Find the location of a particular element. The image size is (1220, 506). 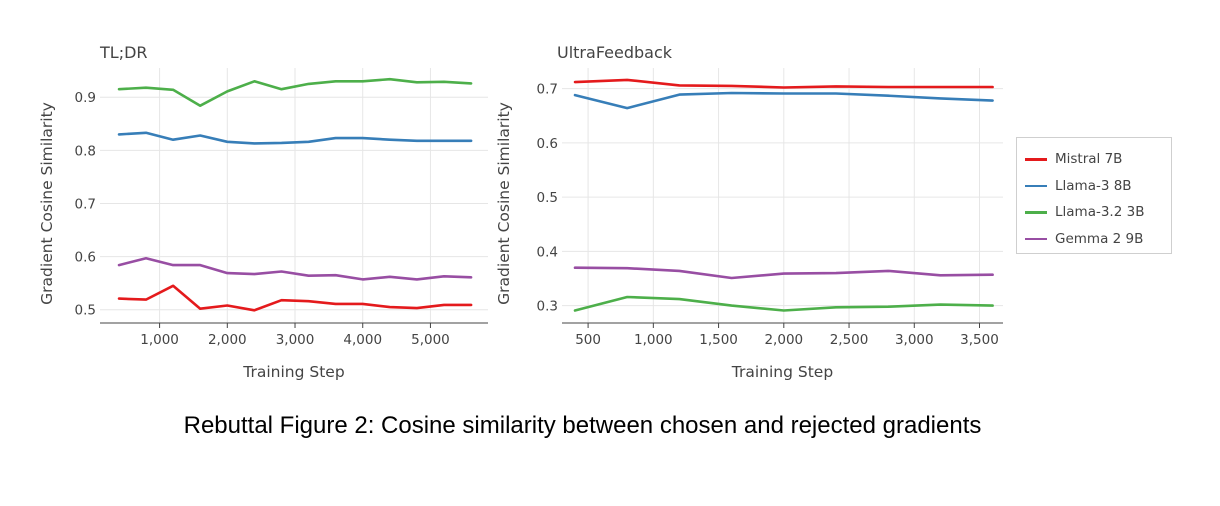

y-tick-label: 0.8 is located at coordinates (85, 151).